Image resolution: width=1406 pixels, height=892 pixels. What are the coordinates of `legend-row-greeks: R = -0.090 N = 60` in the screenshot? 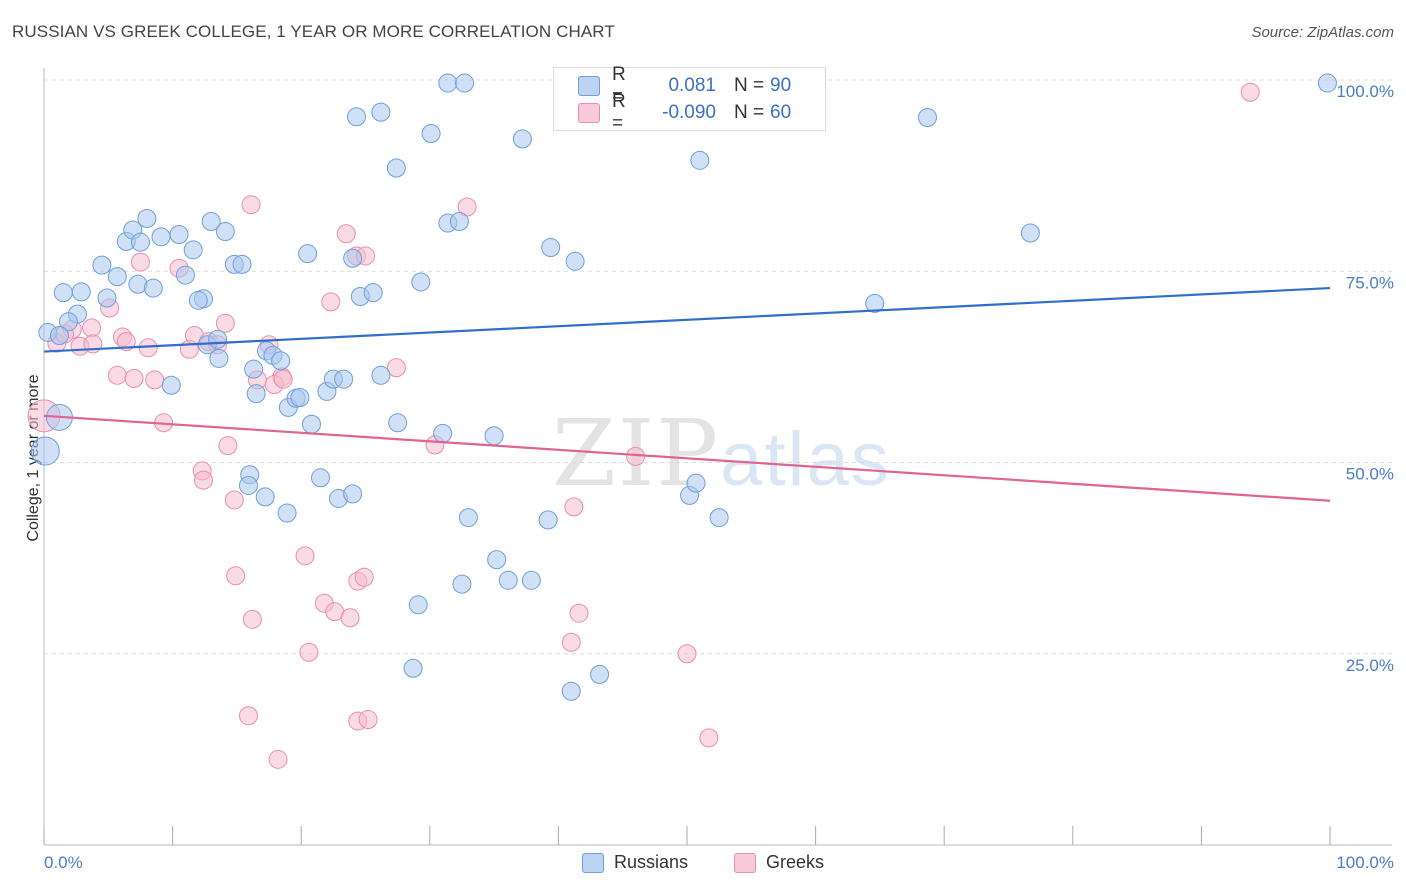 It's located at (685, 112).